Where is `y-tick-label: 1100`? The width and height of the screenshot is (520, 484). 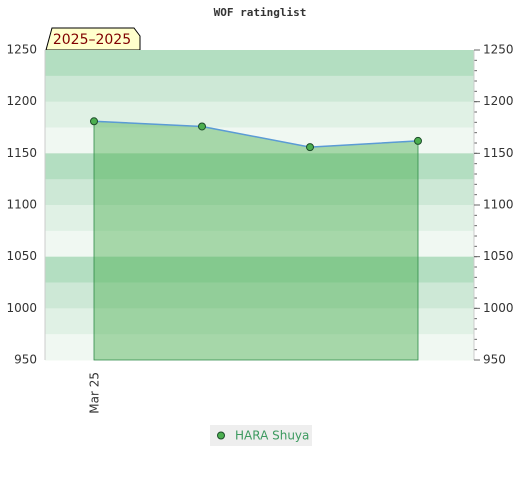
y-tick-label: 1100 is located at coordinates (21, 205).